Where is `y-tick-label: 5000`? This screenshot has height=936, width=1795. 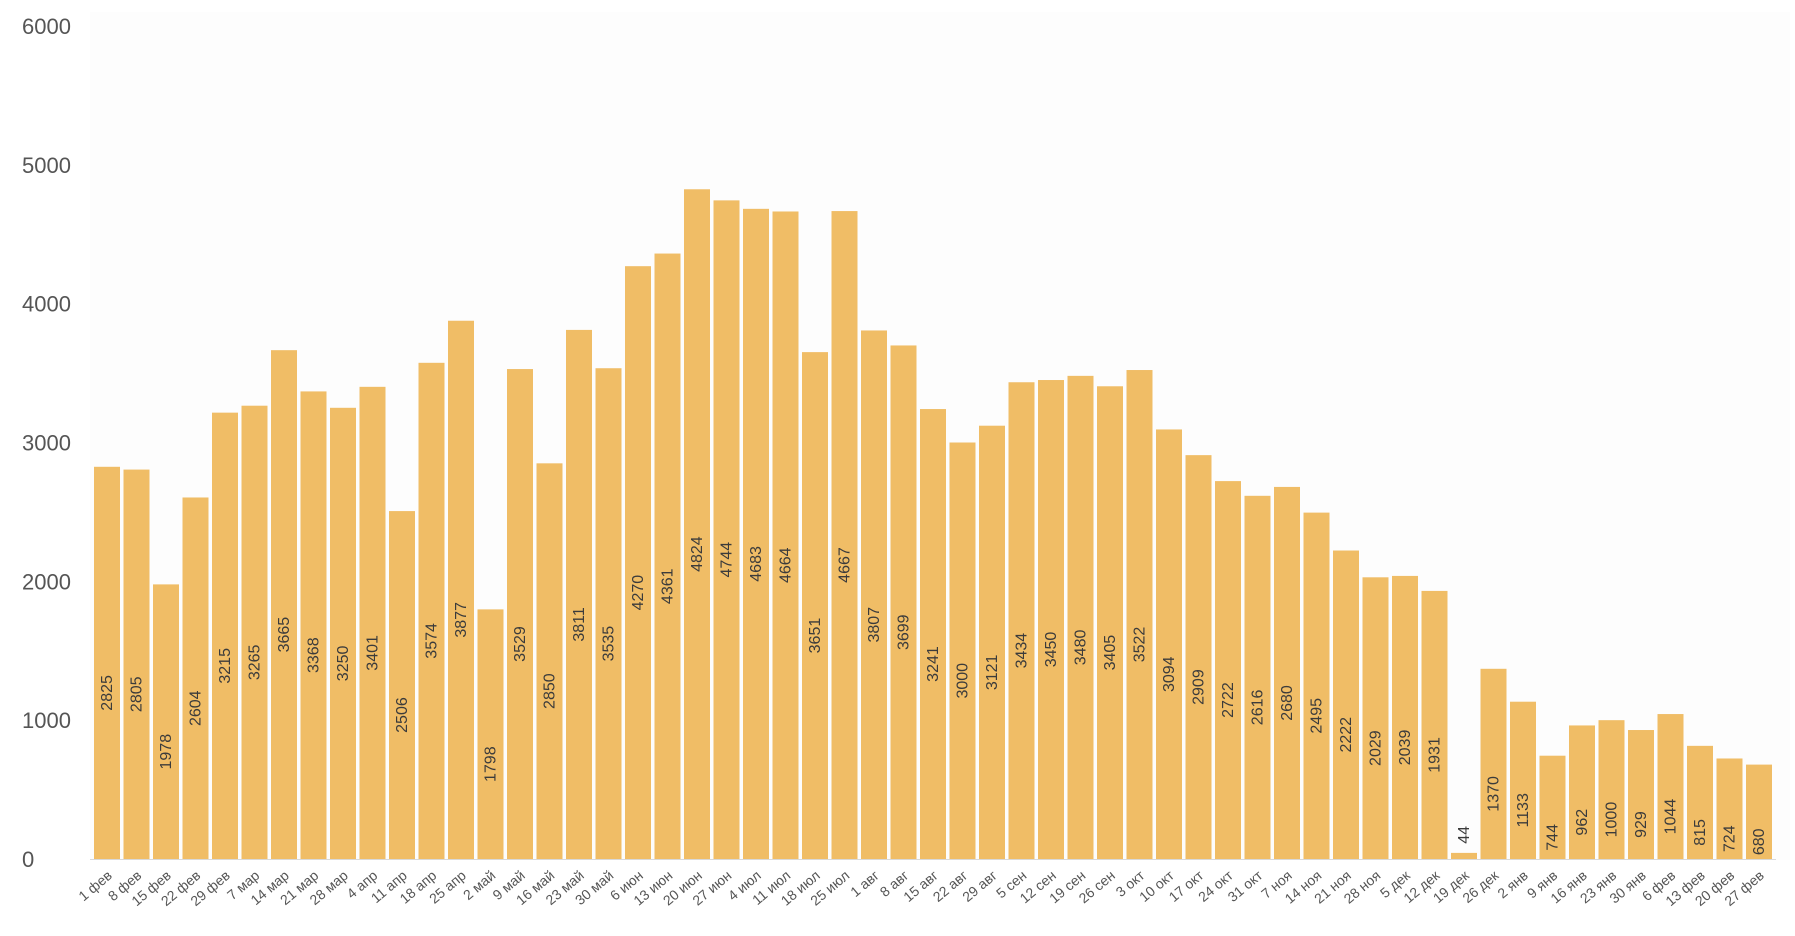 y-tick-label: 5000 is located at coordinates (46, 165).